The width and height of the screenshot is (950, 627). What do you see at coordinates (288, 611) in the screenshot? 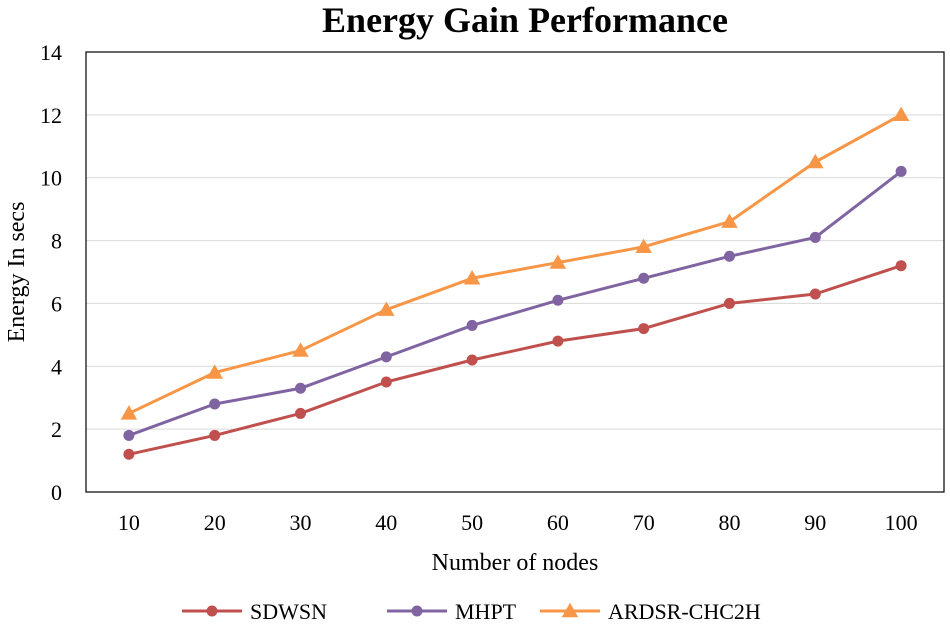
I see `legend-label: SDWSN` at bounding box center [288, 611].